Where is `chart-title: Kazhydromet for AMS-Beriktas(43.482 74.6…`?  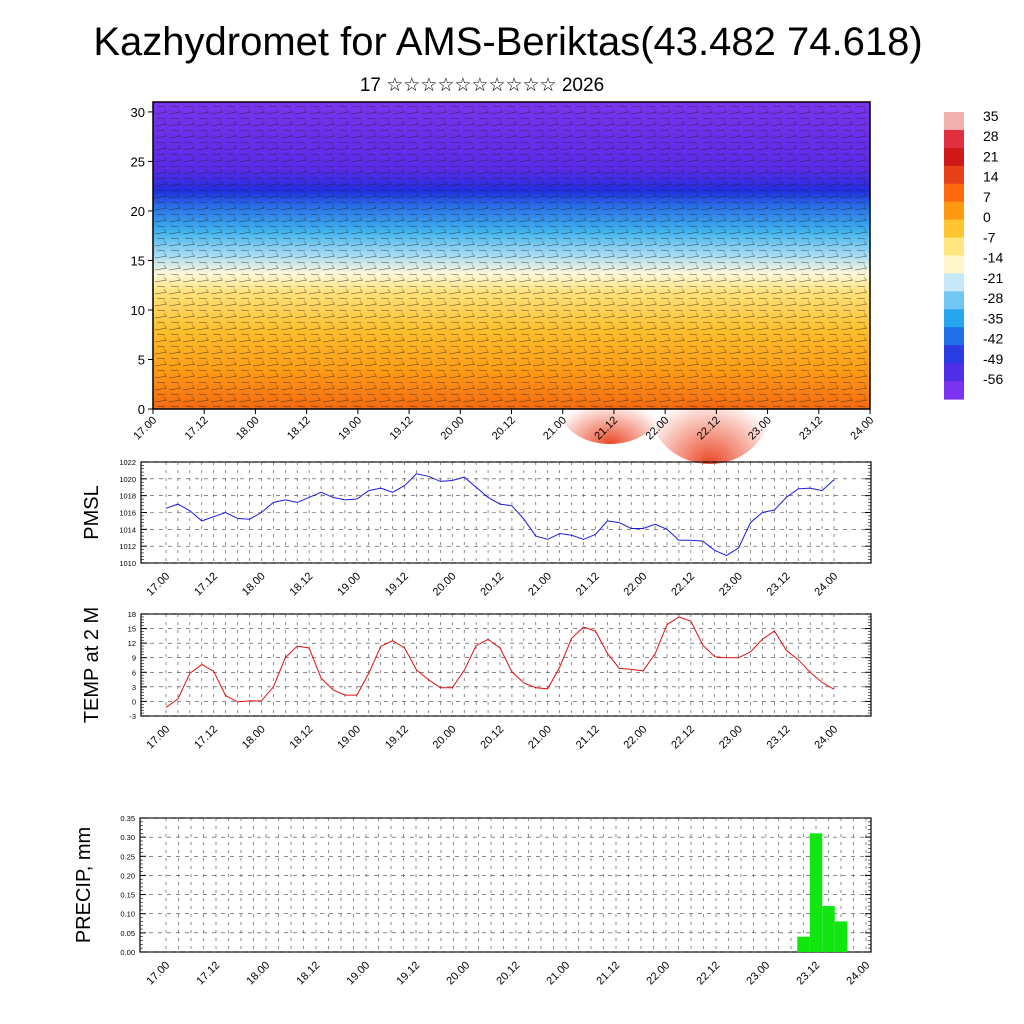
chart-title: Kazhydromet for AMS-Beriktas(43.482 74.6… is located at coordinates (507, 42).